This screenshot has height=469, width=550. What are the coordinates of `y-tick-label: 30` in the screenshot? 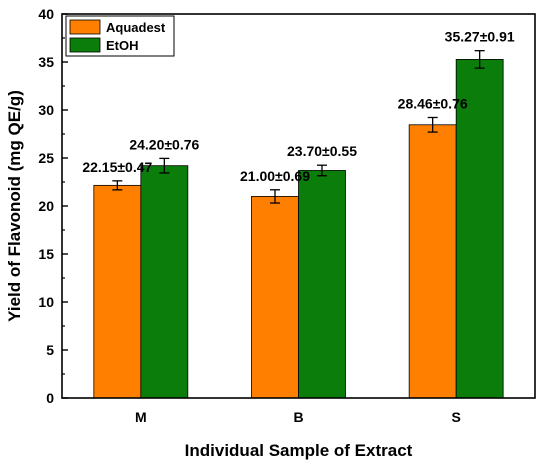 It's located at (46, 110).